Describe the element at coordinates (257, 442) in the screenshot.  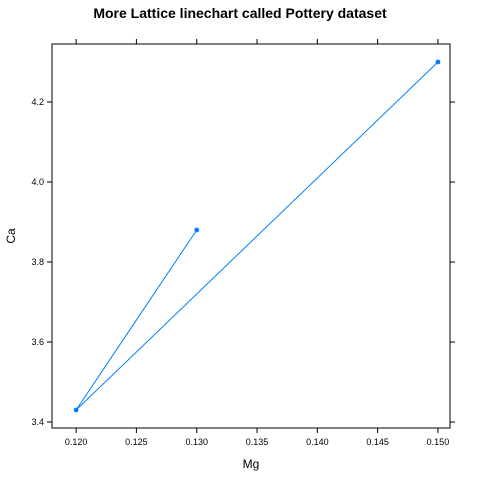
I see `x-tick-label: 0.135` at that location.